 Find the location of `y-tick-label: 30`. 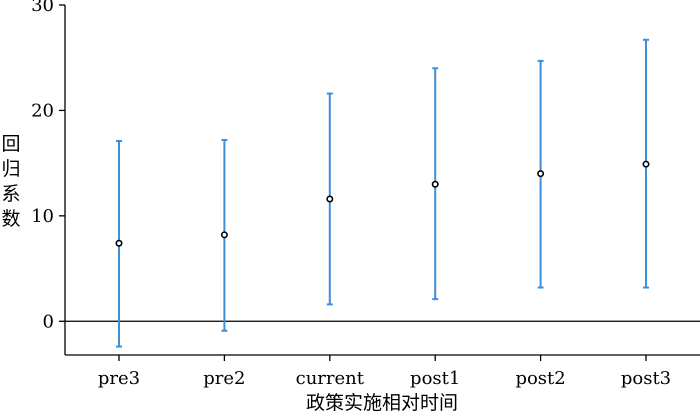

y-tick-label: 30 is located at coordinates (42, 8).